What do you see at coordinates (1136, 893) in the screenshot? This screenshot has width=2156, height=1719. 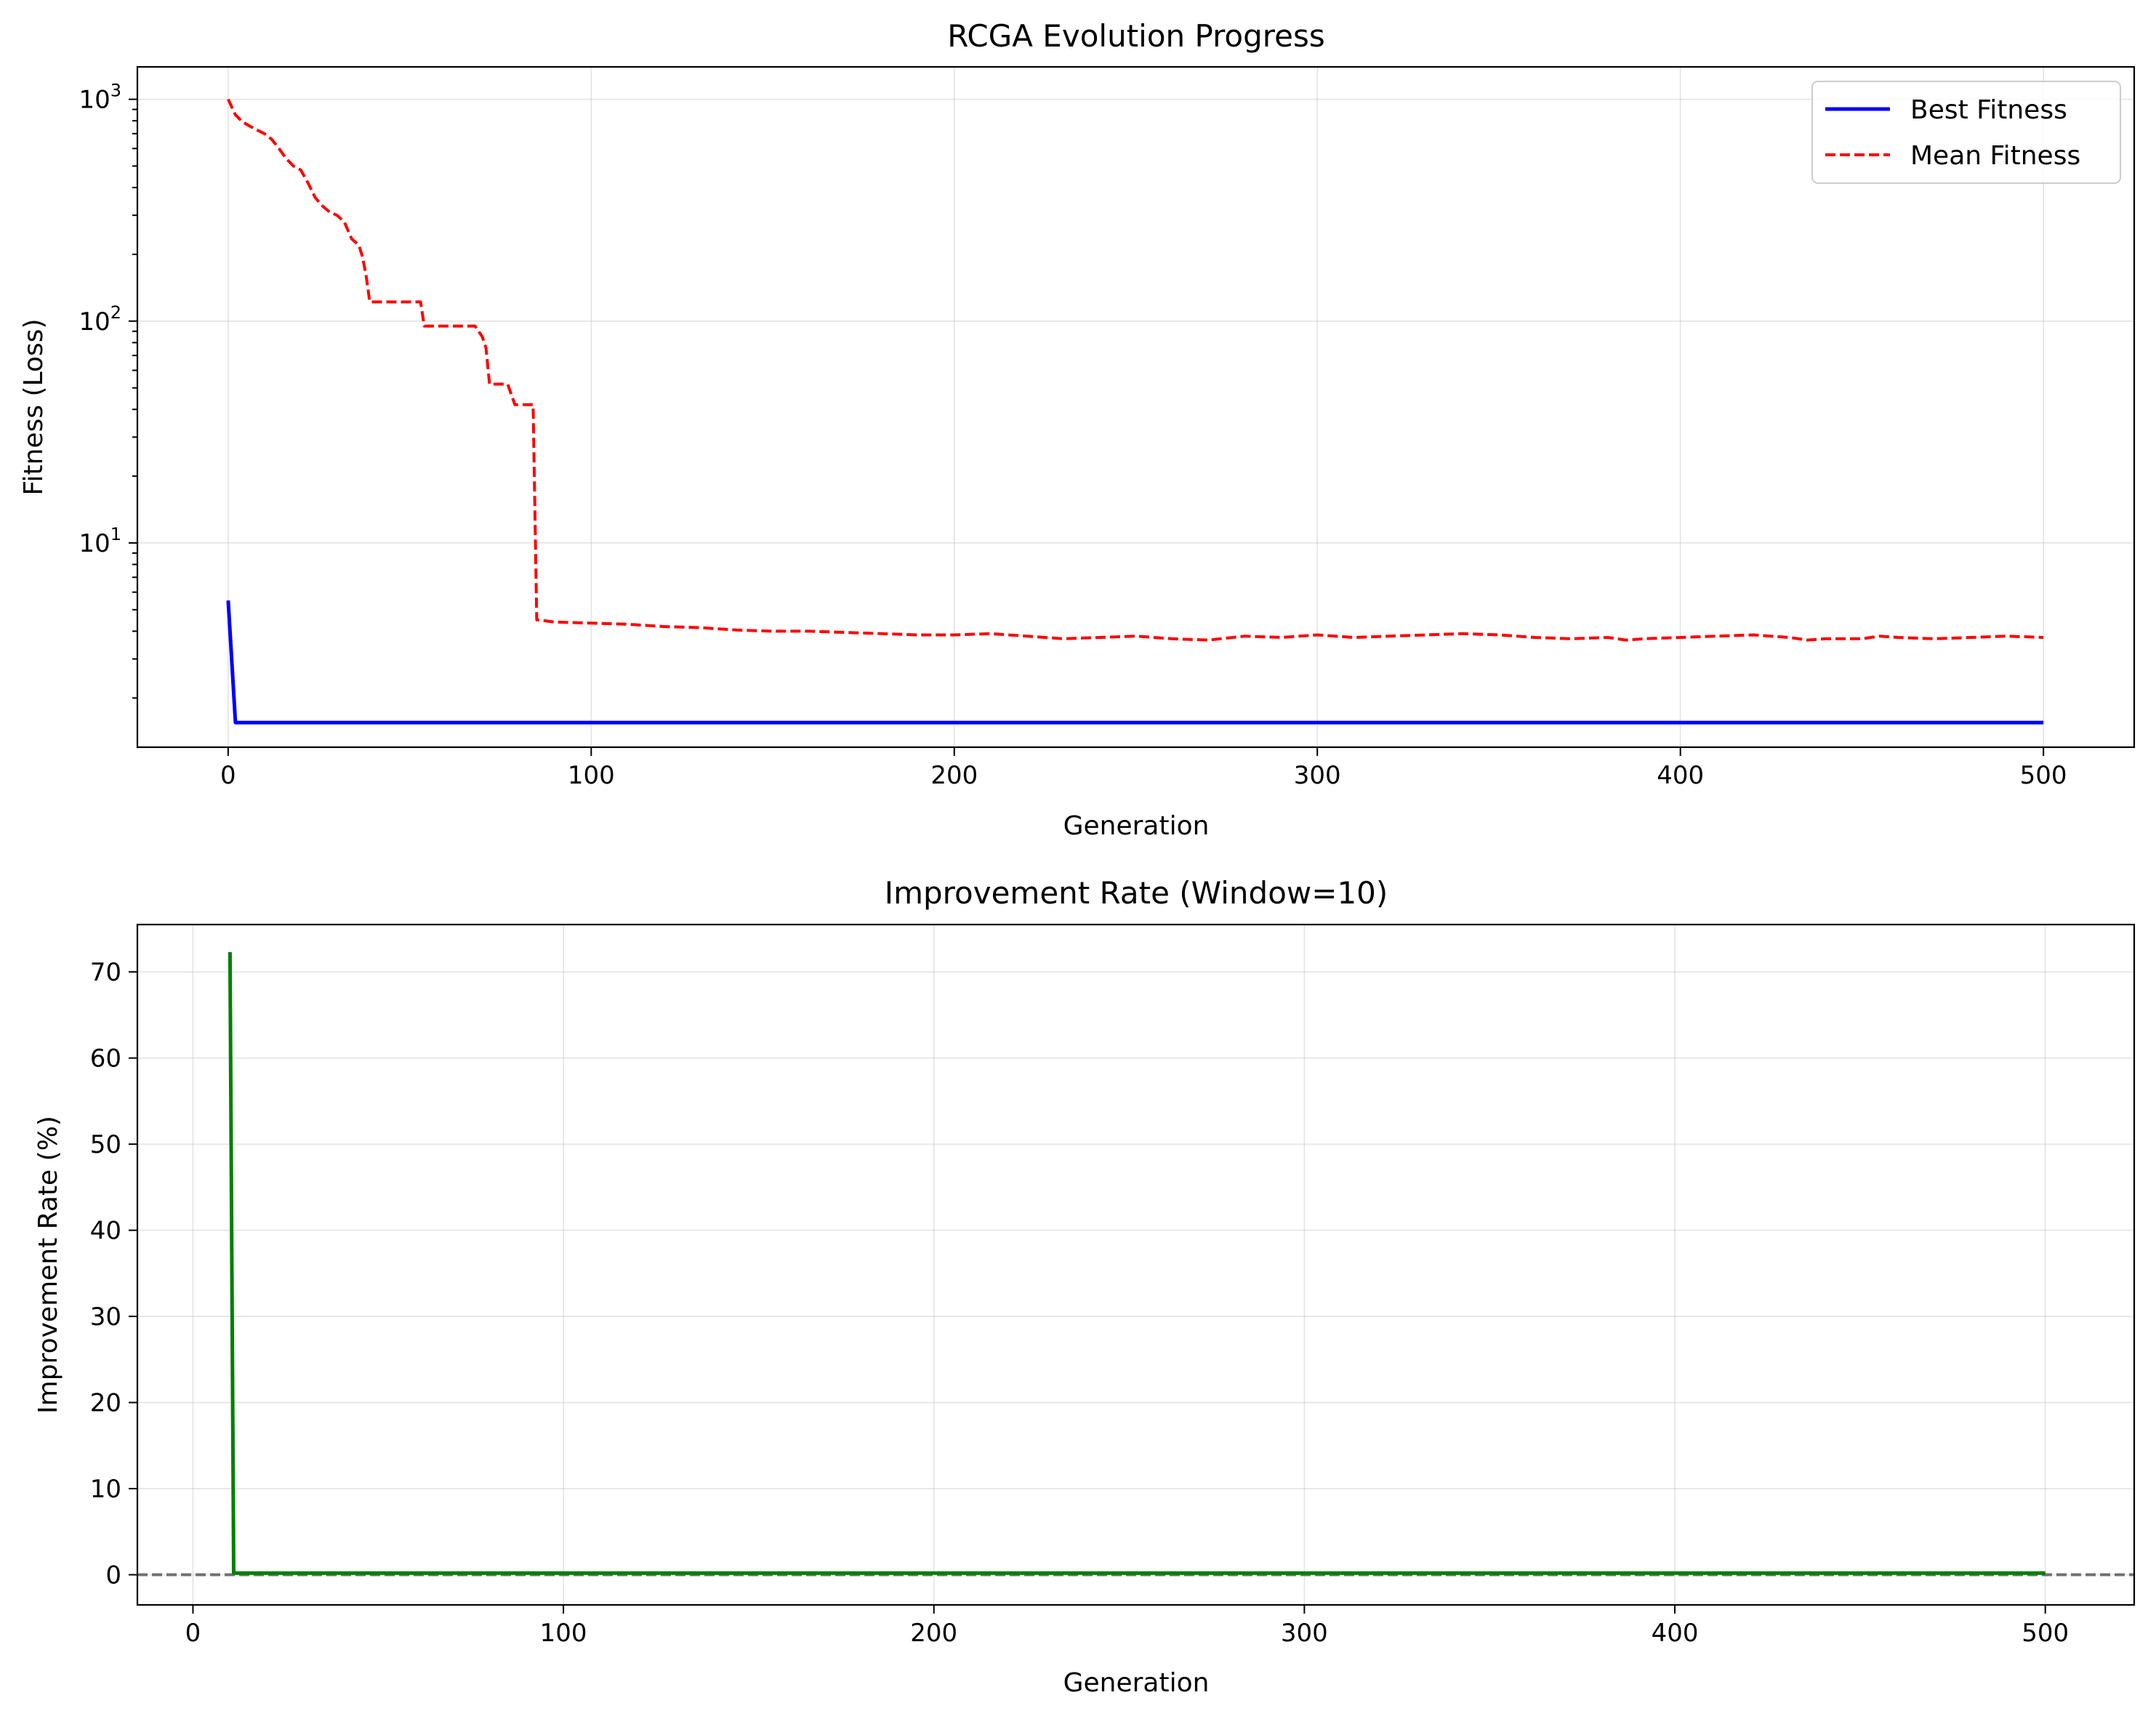 I see `improvement-chart-title: Improvement Rate (Window=10)` at bounding box center [1136, 893].